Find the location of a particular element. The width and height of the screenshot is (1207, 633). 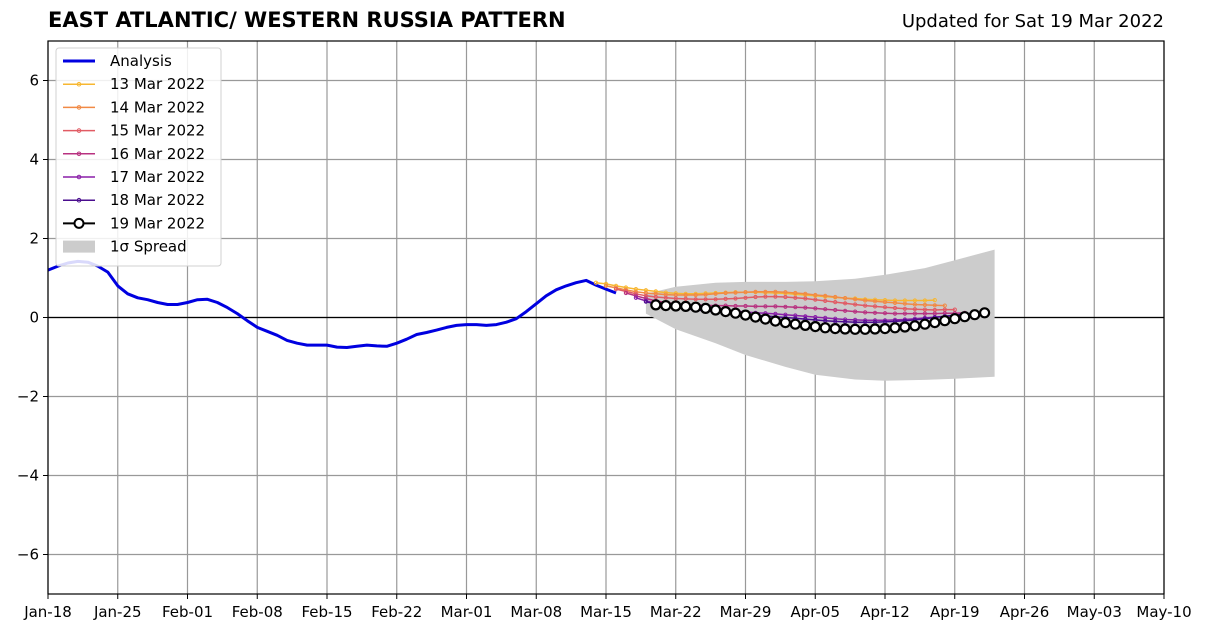

x-tick-label: Apr-19 is located at coordinates (955, 612).